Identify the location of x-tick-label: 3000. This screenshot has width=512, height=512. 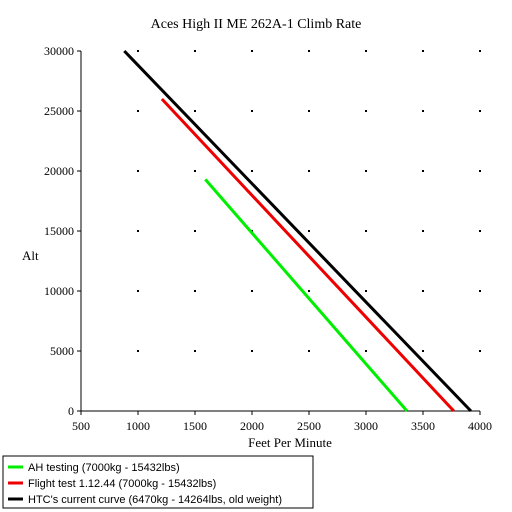
(366, 426).